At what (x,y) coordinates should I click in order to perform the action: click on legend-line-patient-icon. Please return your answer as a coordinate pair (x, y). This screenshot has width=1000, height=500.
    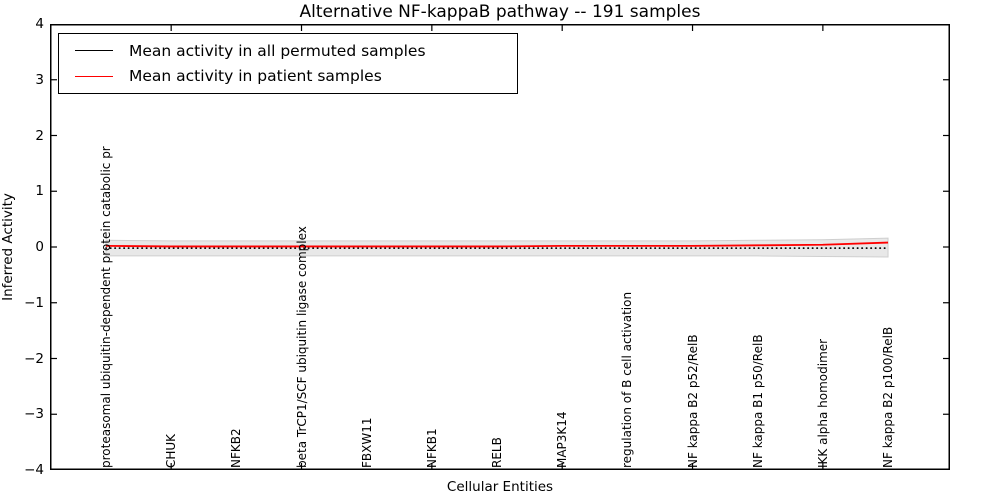
    Looking at the image, I should click on (94, 76).